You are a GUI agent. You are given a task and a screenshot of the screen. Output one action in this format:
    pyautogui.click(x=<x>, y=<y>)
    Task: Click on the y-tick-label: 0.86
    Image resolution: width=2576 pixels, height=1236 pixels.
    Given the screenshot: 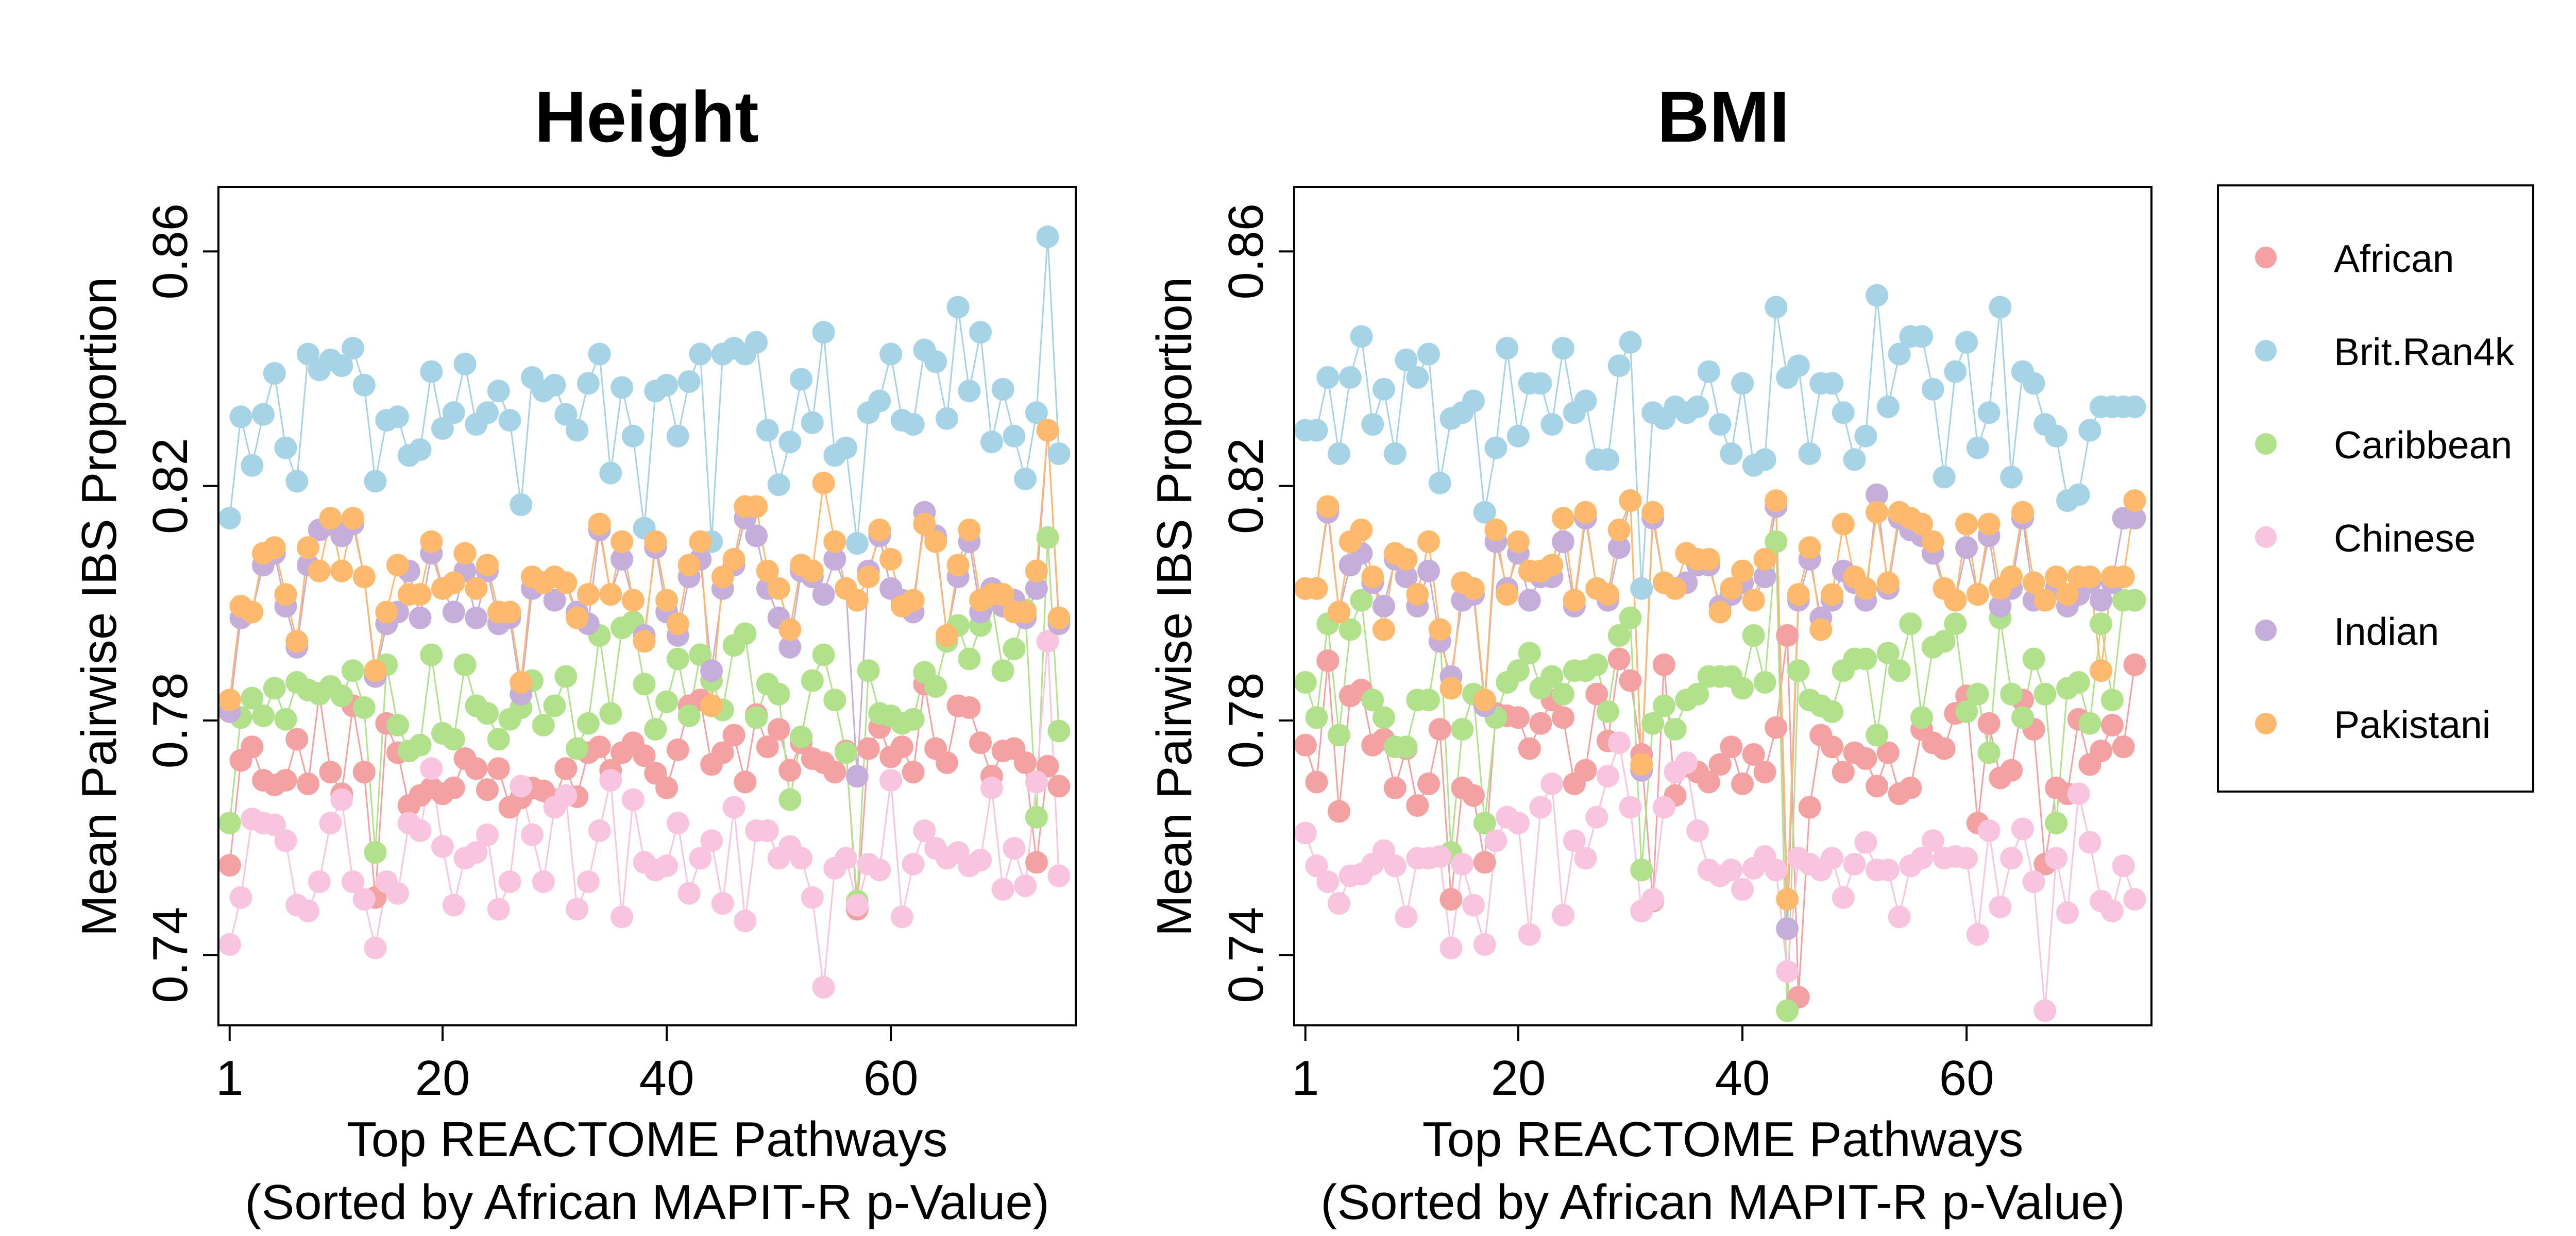 What is the action you would take?
    pyautogui.click(x=170, y=252)
    